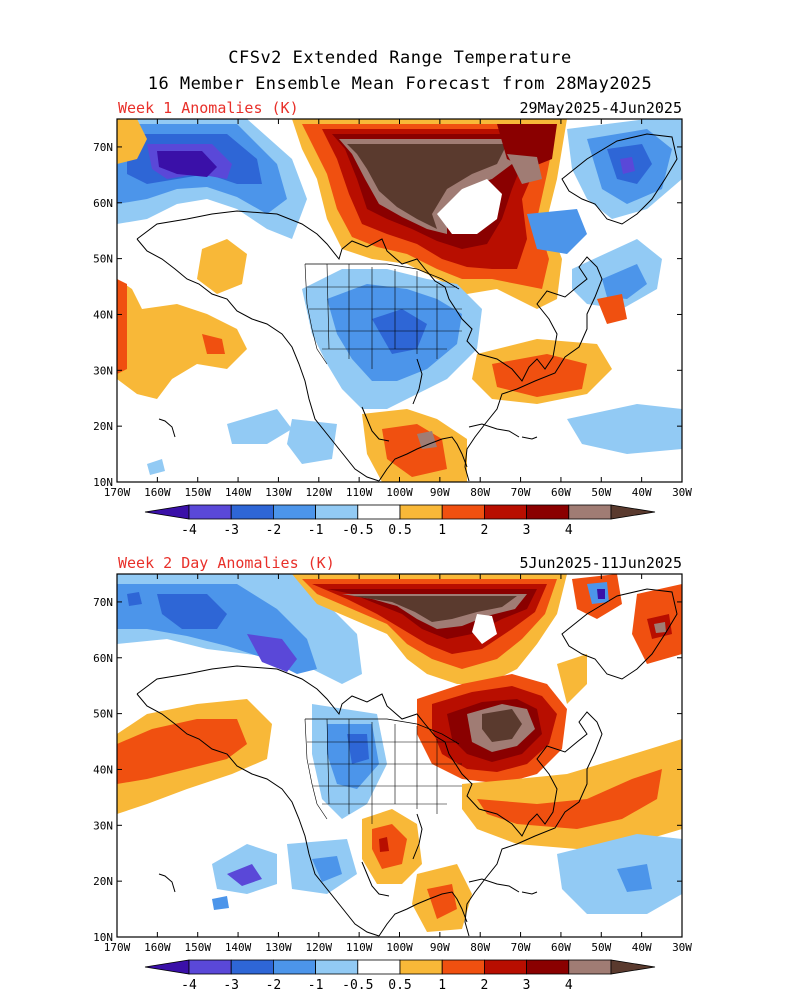  What do you see at coordinates (400, 58) in the screenshot?
I see `title-line-1: CFSv2 Extended Range Temperature` at bounding box center [400, 58].